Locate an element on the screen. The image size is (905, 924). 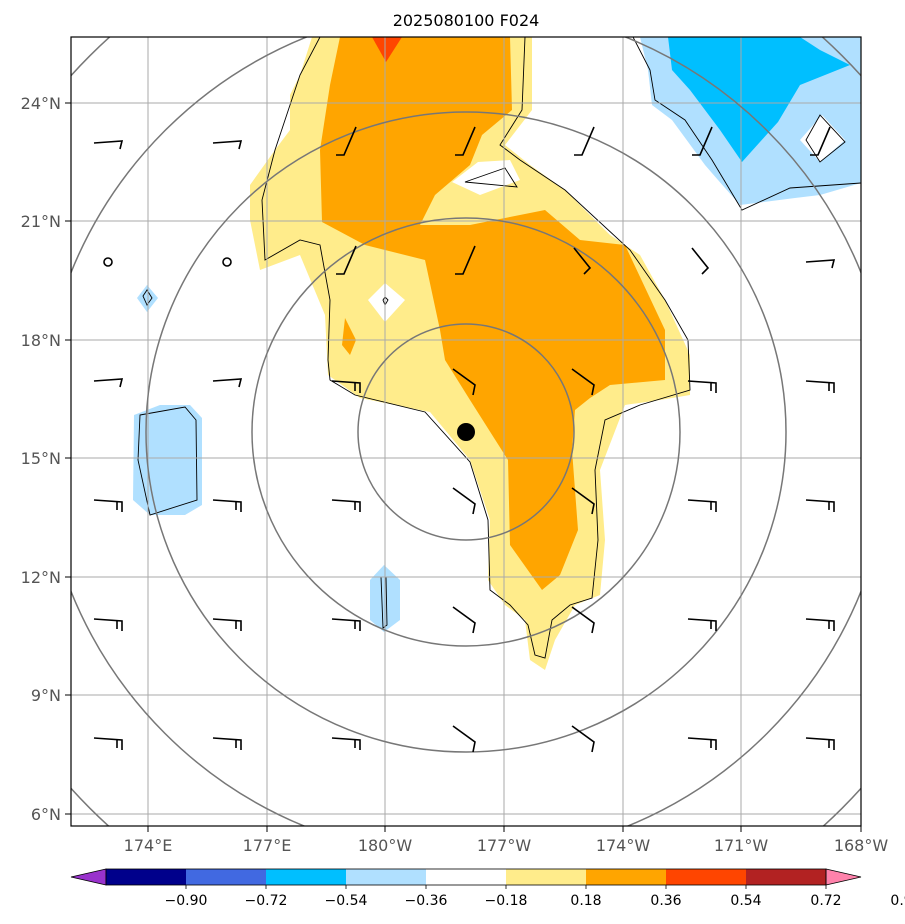
colorbar-frame is located at coordinates (466, 877).